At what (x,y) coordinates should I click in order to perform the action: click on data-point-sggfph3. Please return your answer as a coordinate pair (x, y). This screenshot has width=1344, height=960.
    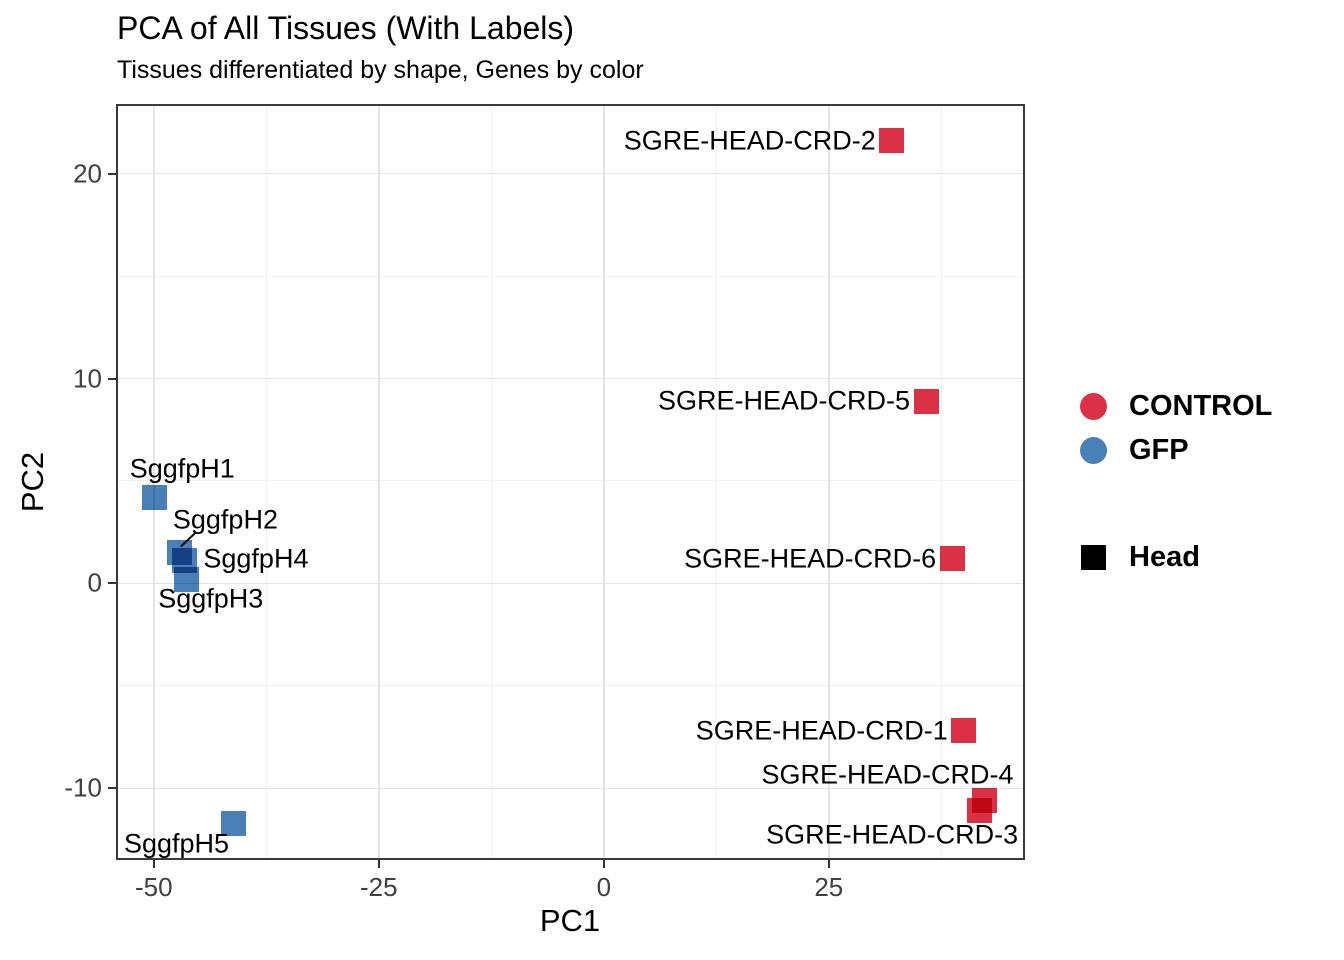
    Looking at the image, I should click on (186, 579).